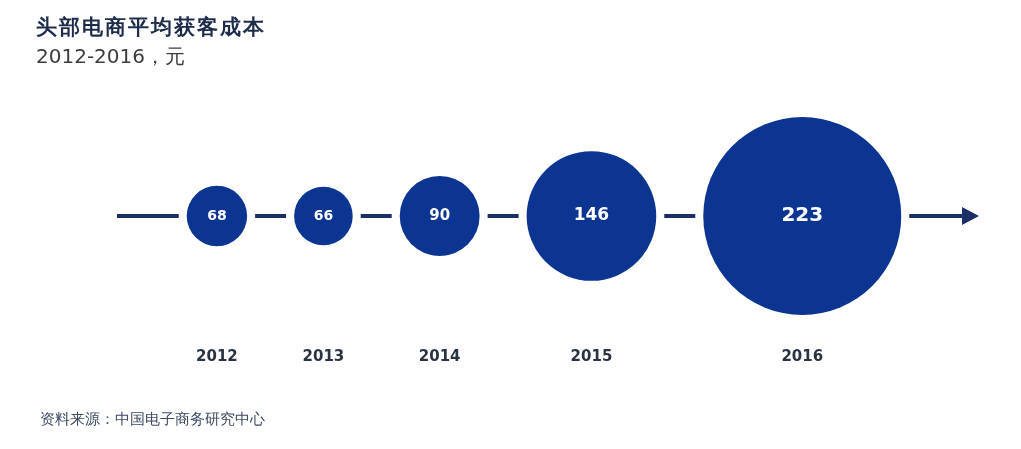 This screenshot has width=1021, height=449. What do you see at coordinates (323, 355) in the screenshot?
I see `category-label: 2013` at bounding box center [323, 355].